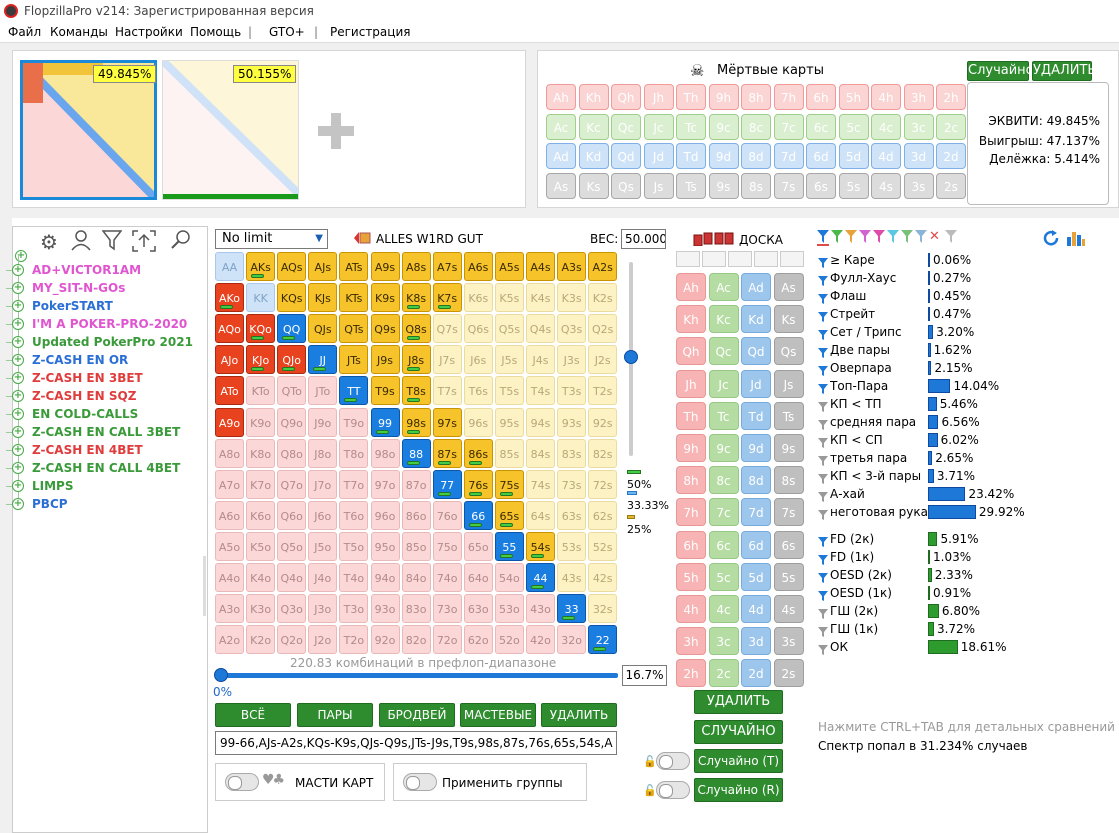 The height and width of the screenshot is (833, 1119). What do you see at coordinates (968, 611) in the screenshot?
I see `stat-row: ГШ (2к) 6.80%` at bounding box center [968, 611].